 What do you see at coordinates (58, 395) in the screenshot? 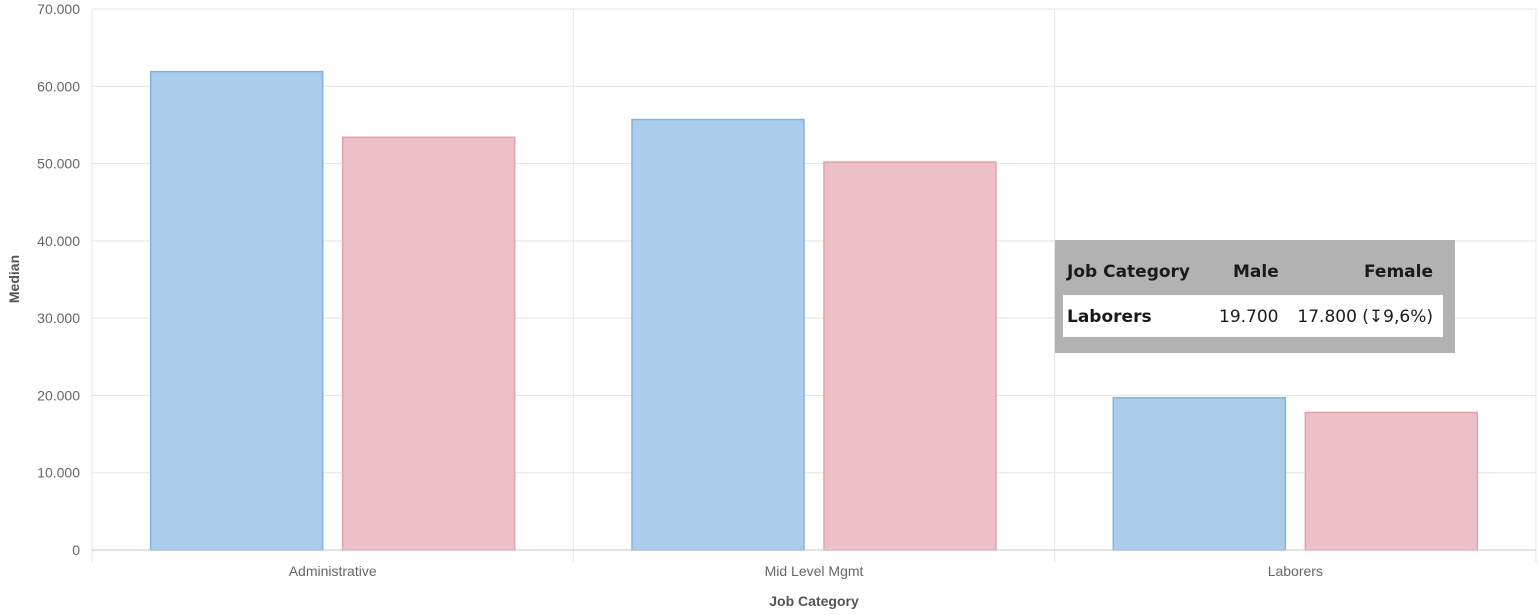
I see `y-tick-label: 20.000` at bounding box center [58, 395].